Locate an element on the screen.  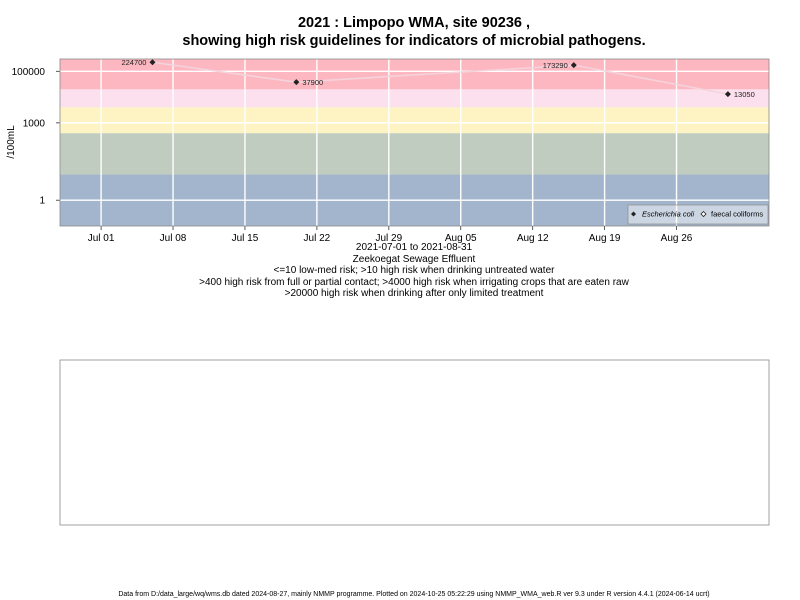
y-tick-label-1: 1000 is located at coordinates (34, 123).